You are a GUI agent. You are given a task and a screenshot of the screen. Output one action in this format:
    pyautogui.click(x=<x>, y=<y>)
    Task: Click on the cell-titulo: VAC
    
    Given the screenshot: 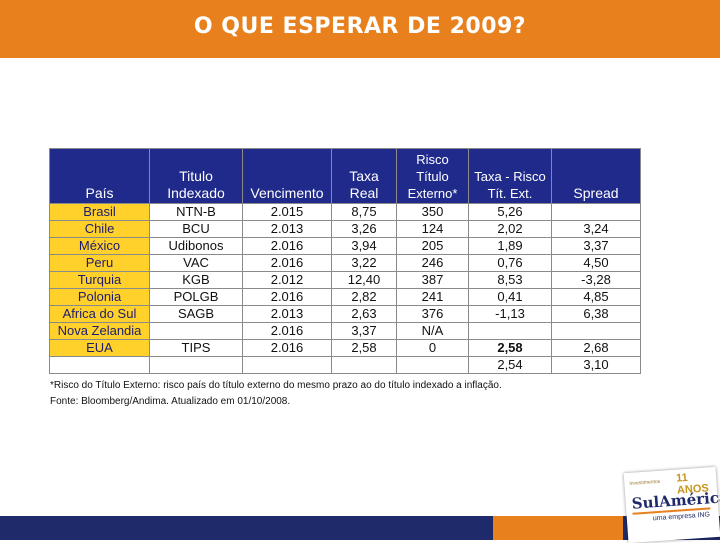 What is the action you would take?
    pyautogui.click(x=196, y=263)
    